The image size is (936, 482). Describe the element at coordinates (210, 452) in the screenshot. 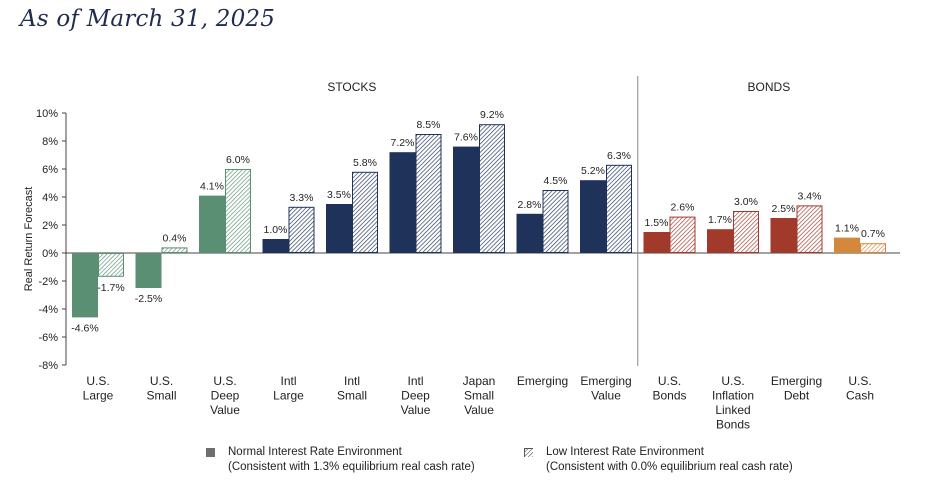

I see `legend-swatch-solid` at that location.